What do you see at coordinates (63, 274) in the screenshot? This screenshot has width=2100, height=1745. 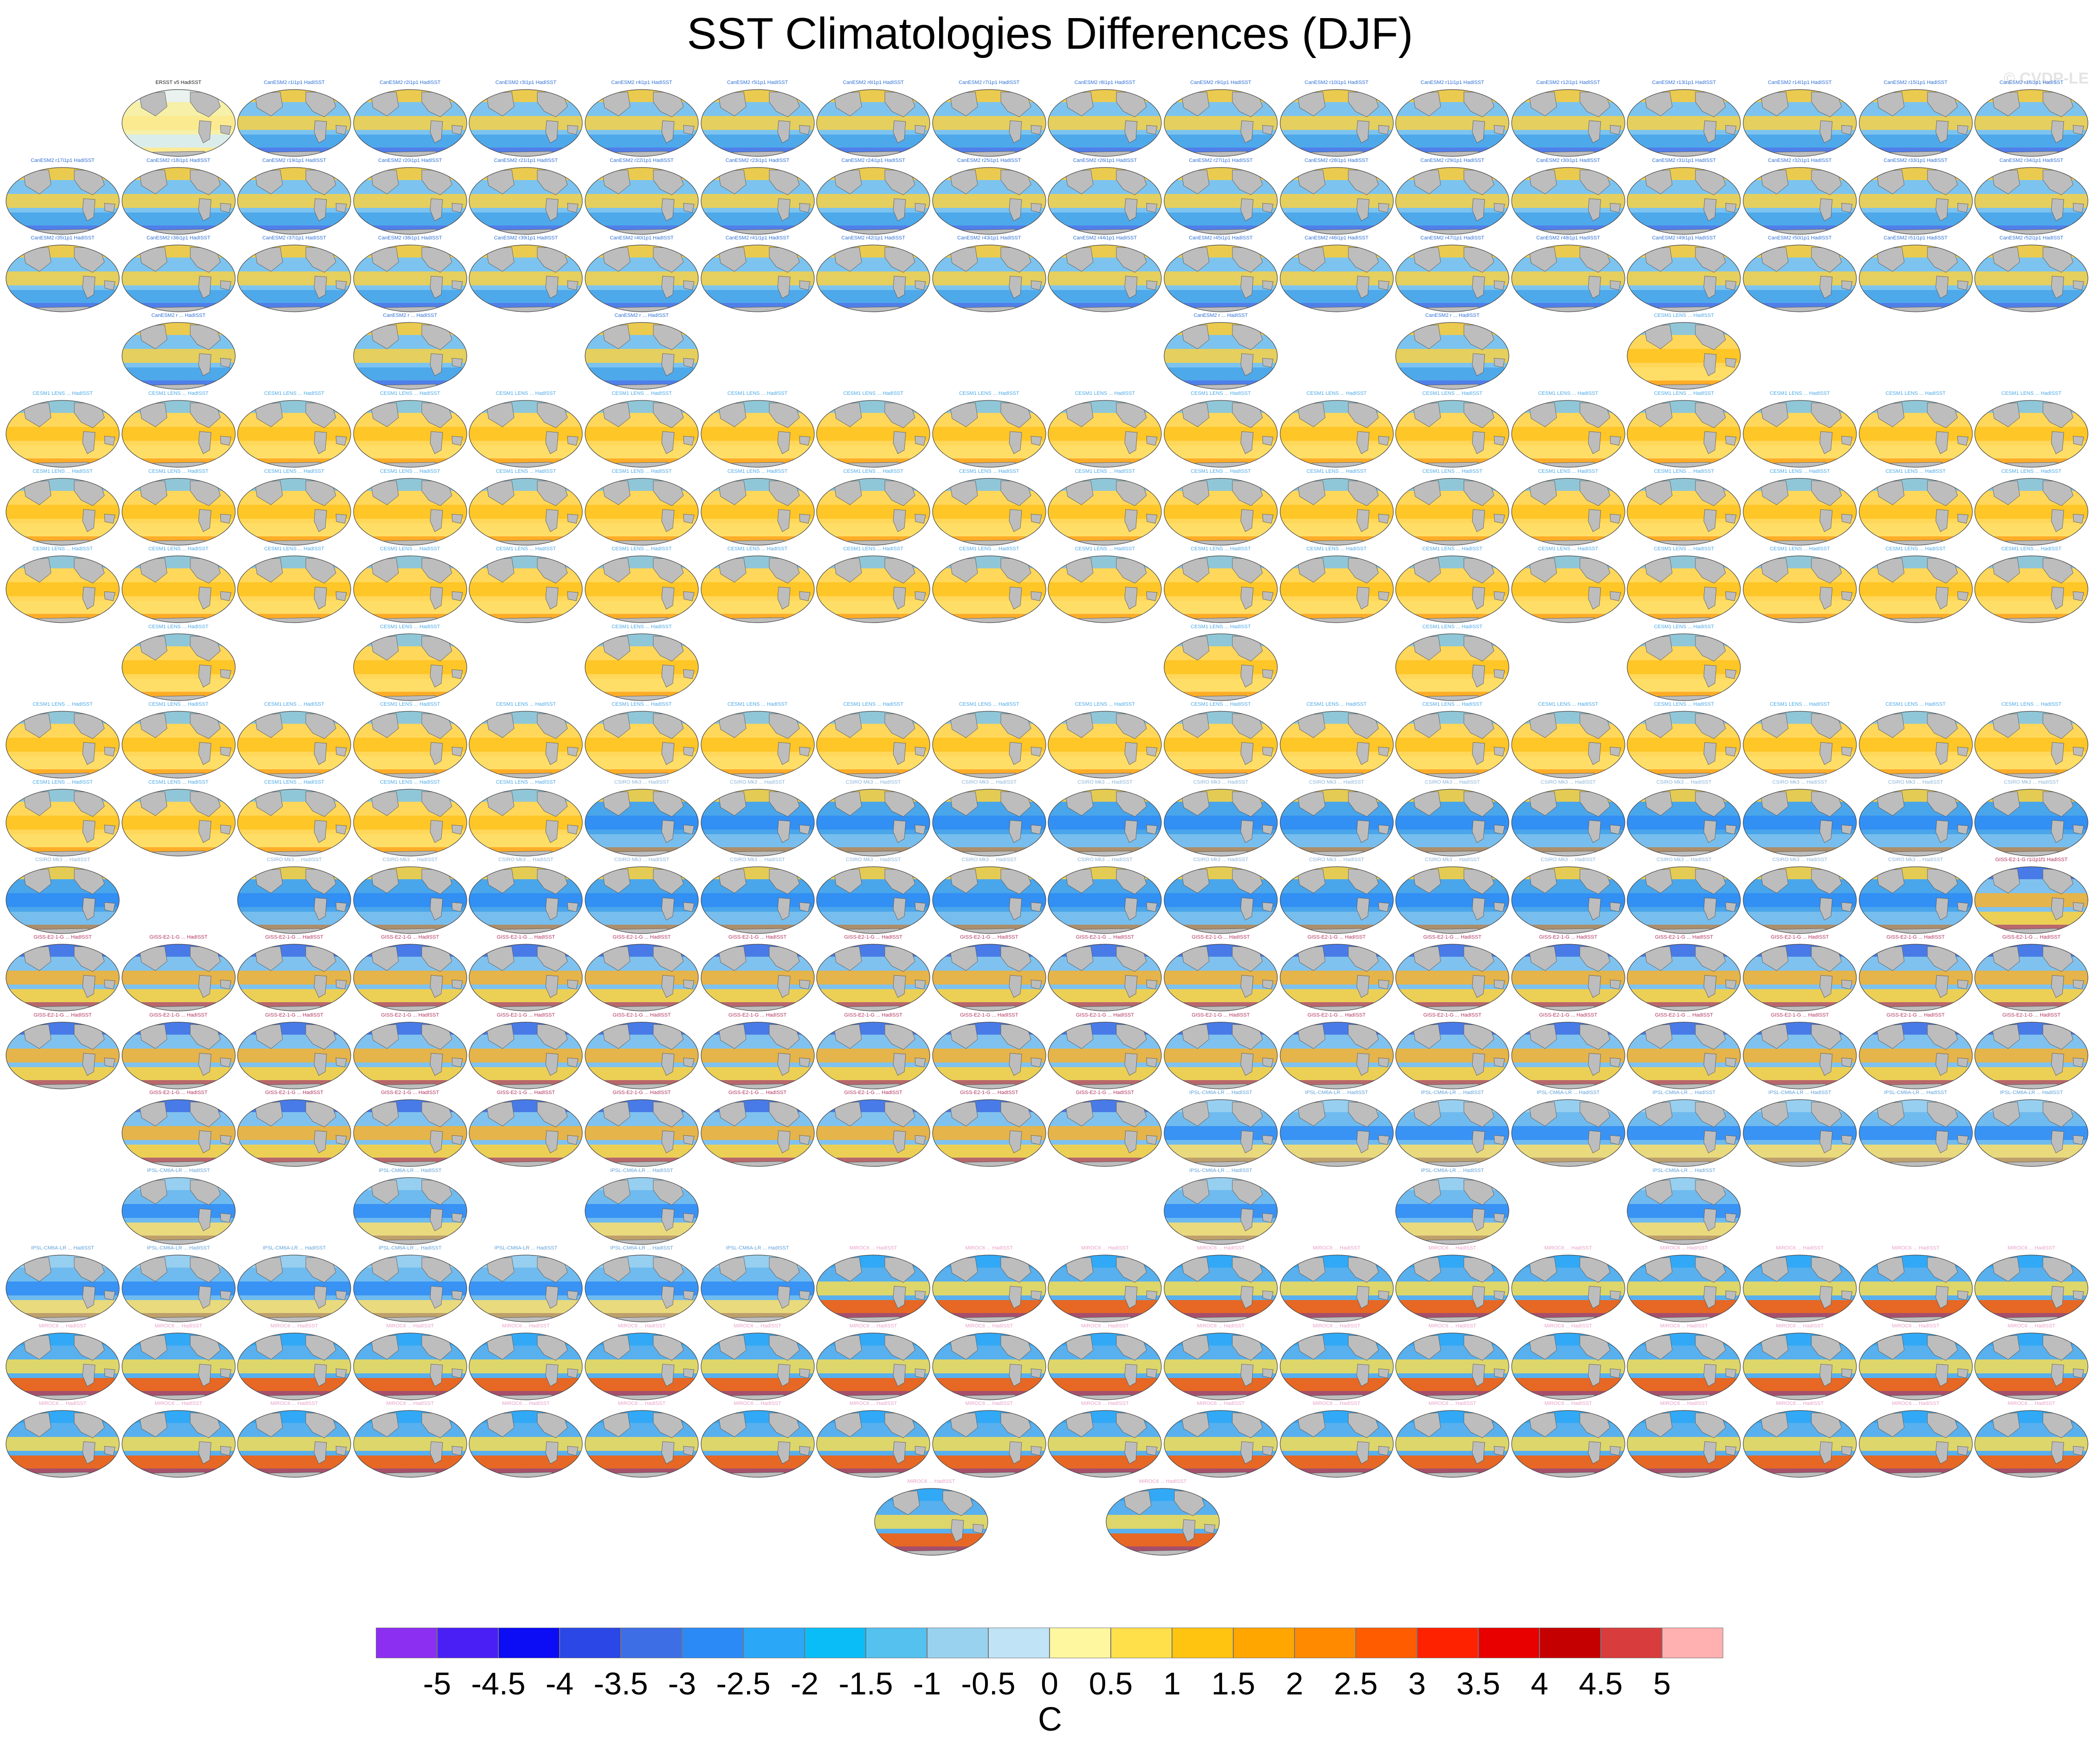 I see `map-panel: CanESM2 r35i1p1 HadISST` at bounding box center [63, 274].